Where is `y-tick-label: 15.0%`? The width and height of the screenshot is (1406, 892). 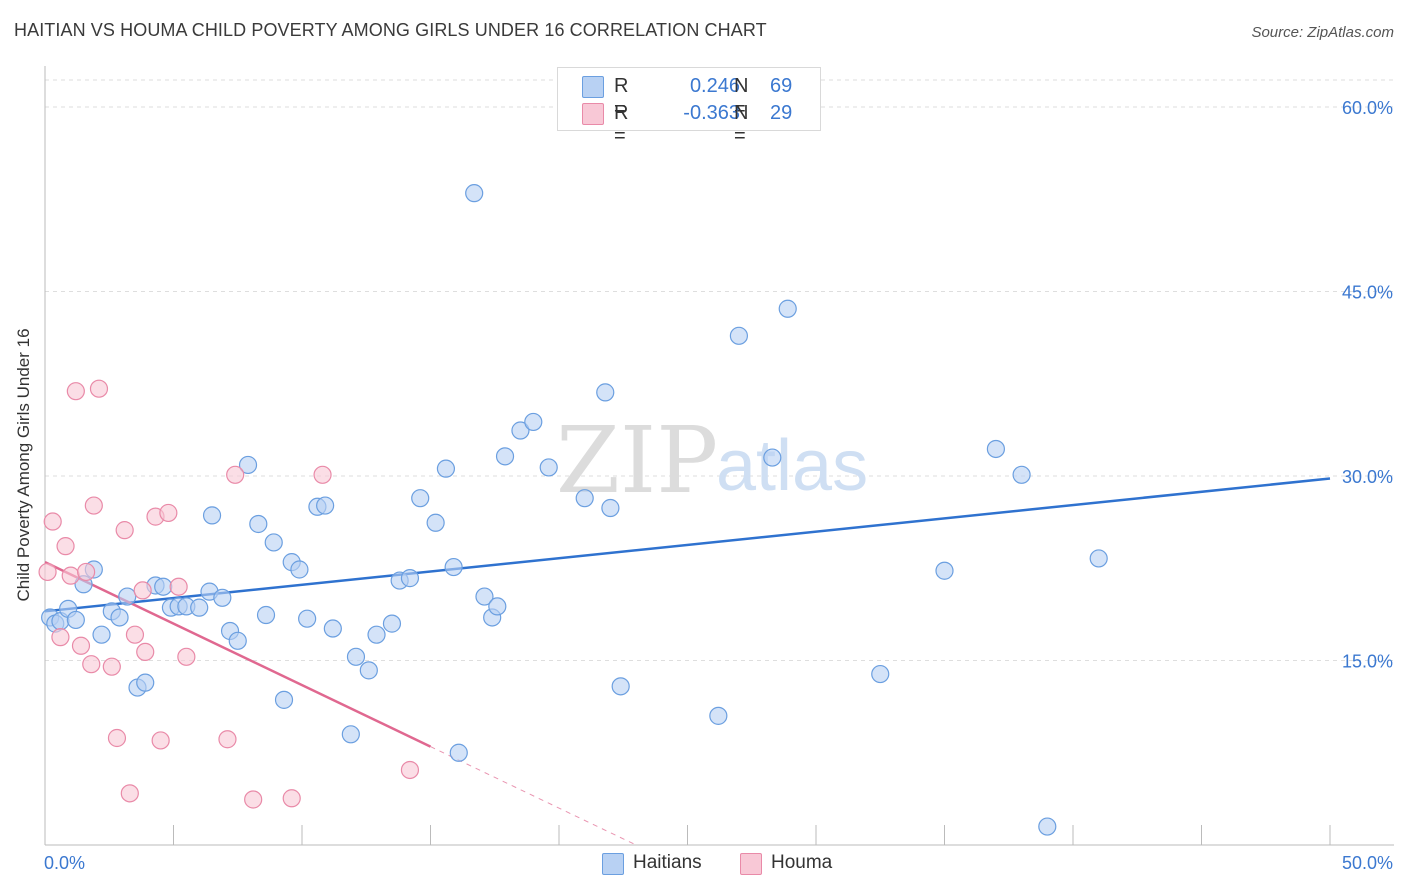 y-tick-label: 15.0% is located at coordinates (1367, 662).